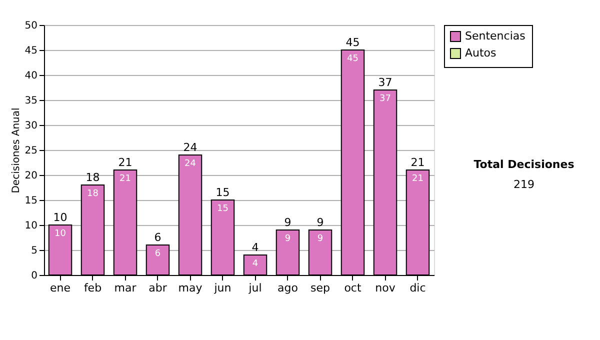 The image size is (600, 340). I want to click on y-tick-label: 20, so click(31, 176).